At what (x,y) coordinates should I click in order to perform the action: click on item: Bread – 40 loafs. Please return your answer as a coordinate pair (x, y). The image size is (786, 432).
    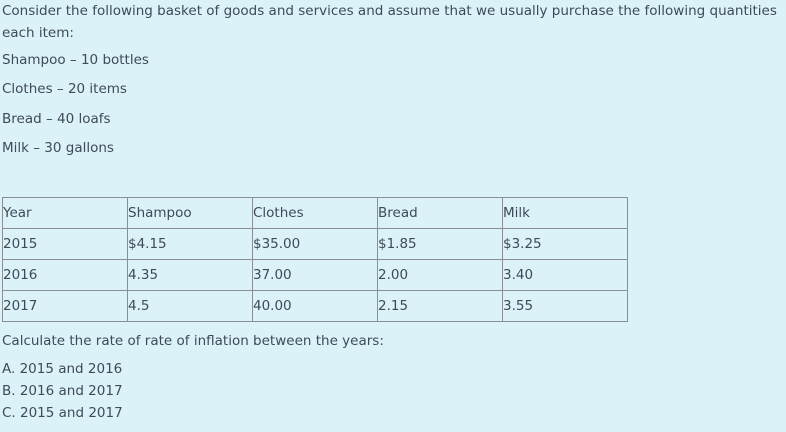
    Looking at the image, I should click on (56, 119).